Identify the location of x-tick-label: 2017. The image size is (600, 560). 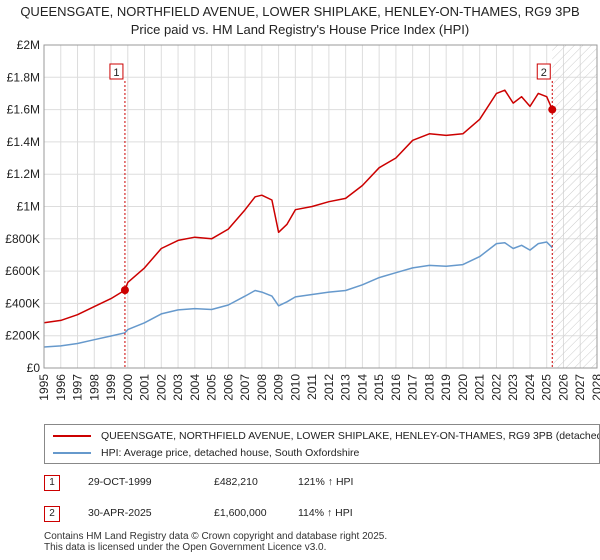
(413, 387).